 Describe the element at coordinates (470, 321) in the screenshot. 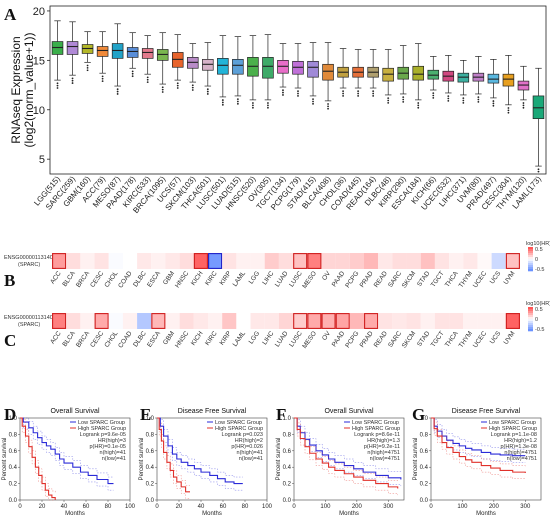

I see `heatmap-cell-thym` at that location.